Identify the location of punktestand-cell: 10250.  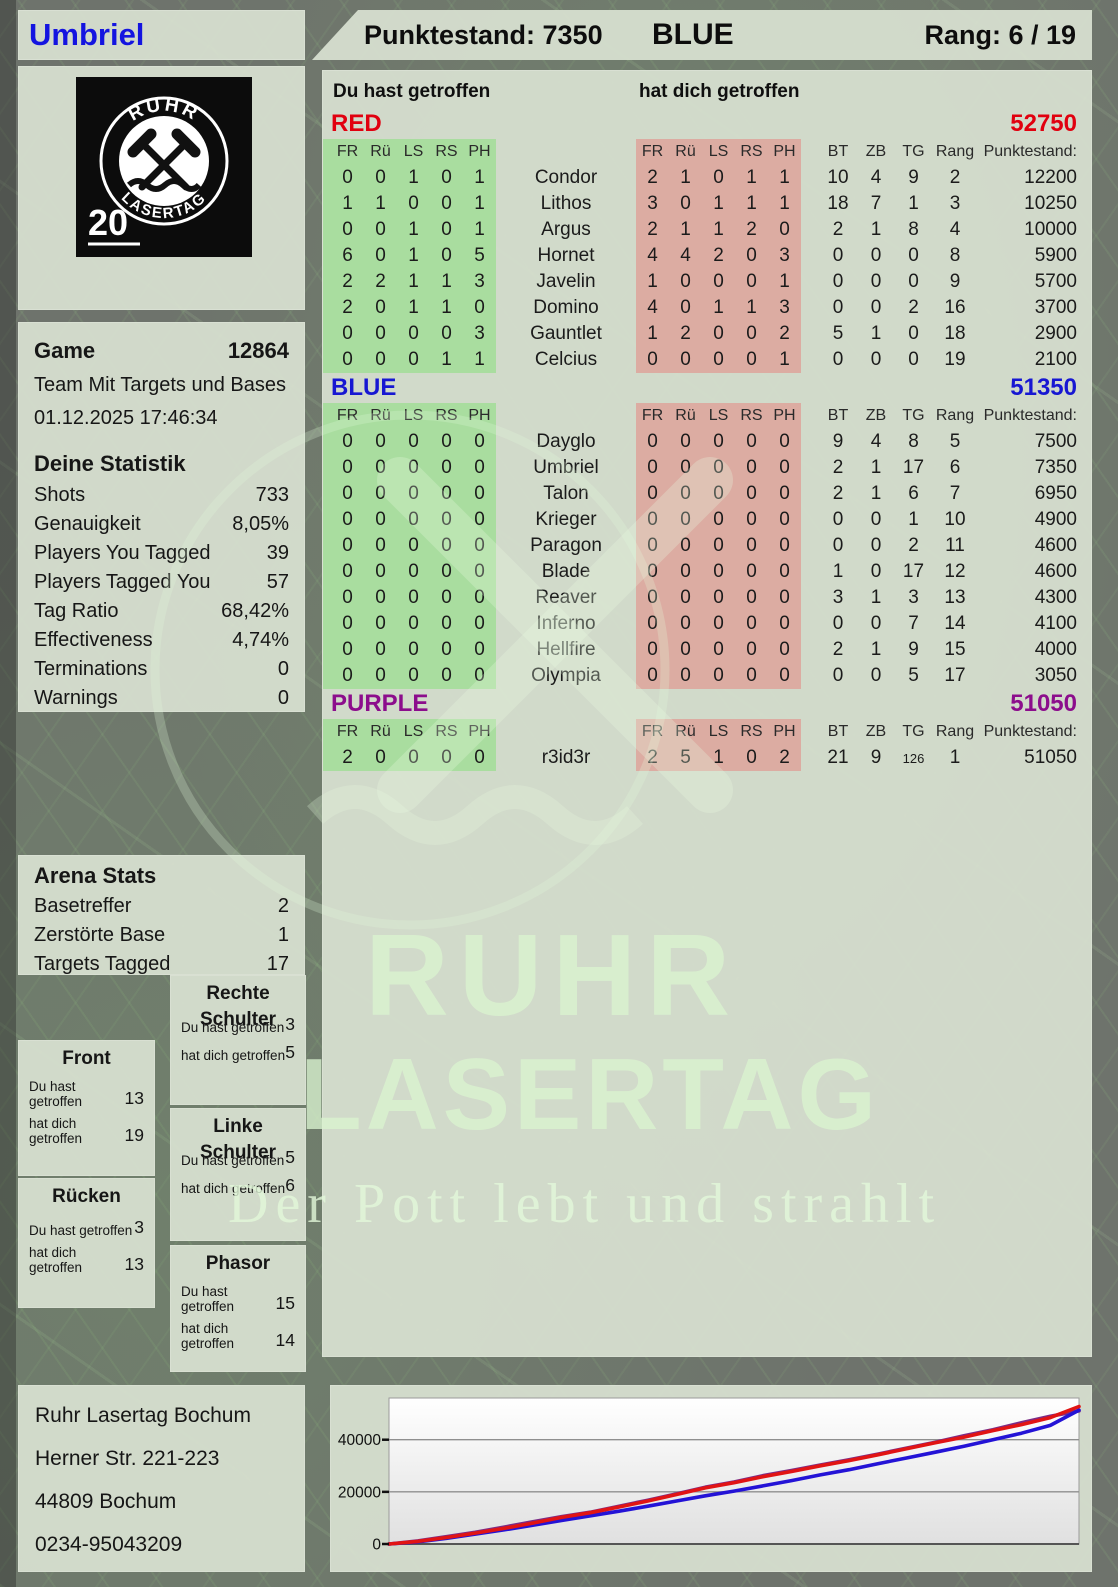
(1050, 203).